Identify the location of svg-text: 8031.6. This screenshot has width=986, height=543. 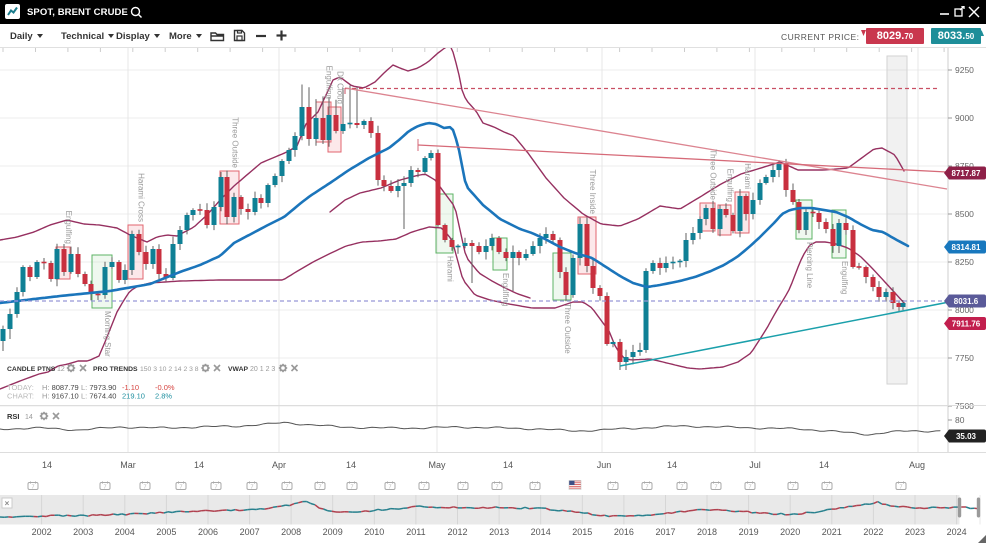
(966, 301).